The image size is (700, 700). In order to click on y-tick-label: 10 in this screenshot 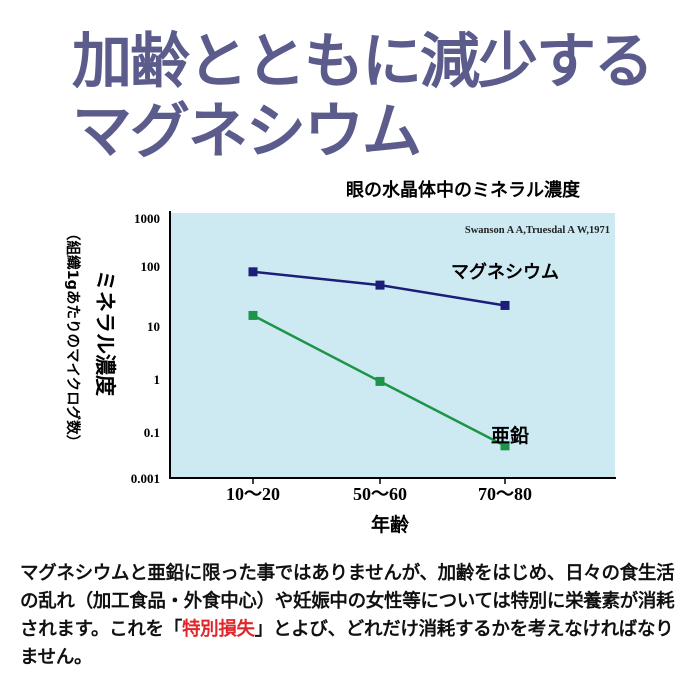, I will do `click(153, 326)`.